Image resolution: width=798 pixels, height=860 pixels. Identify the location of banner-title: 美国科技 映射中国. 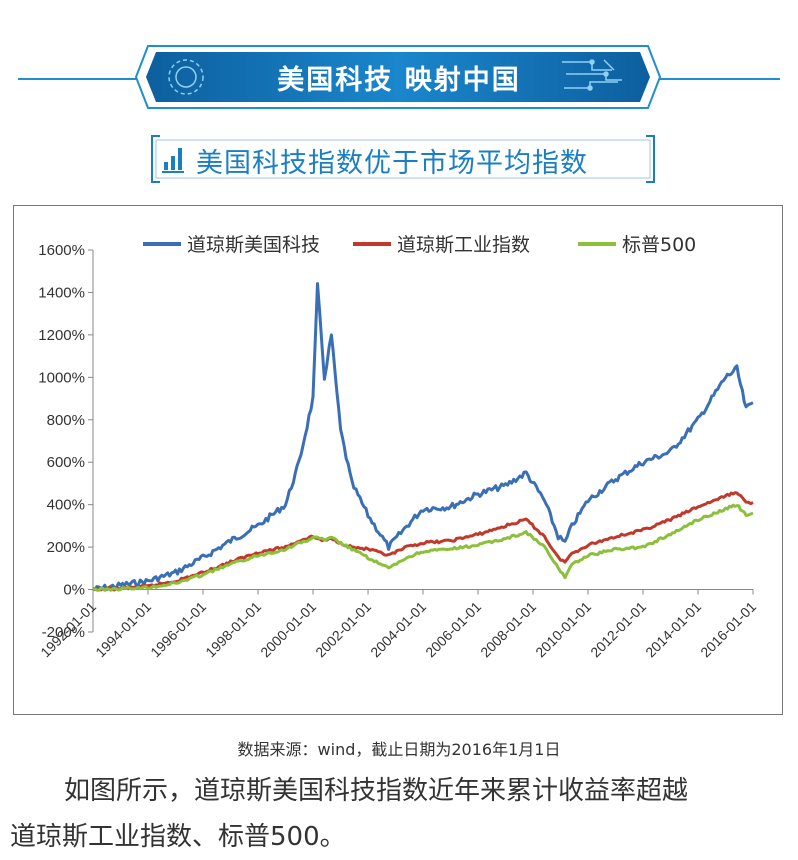
(399, 80).